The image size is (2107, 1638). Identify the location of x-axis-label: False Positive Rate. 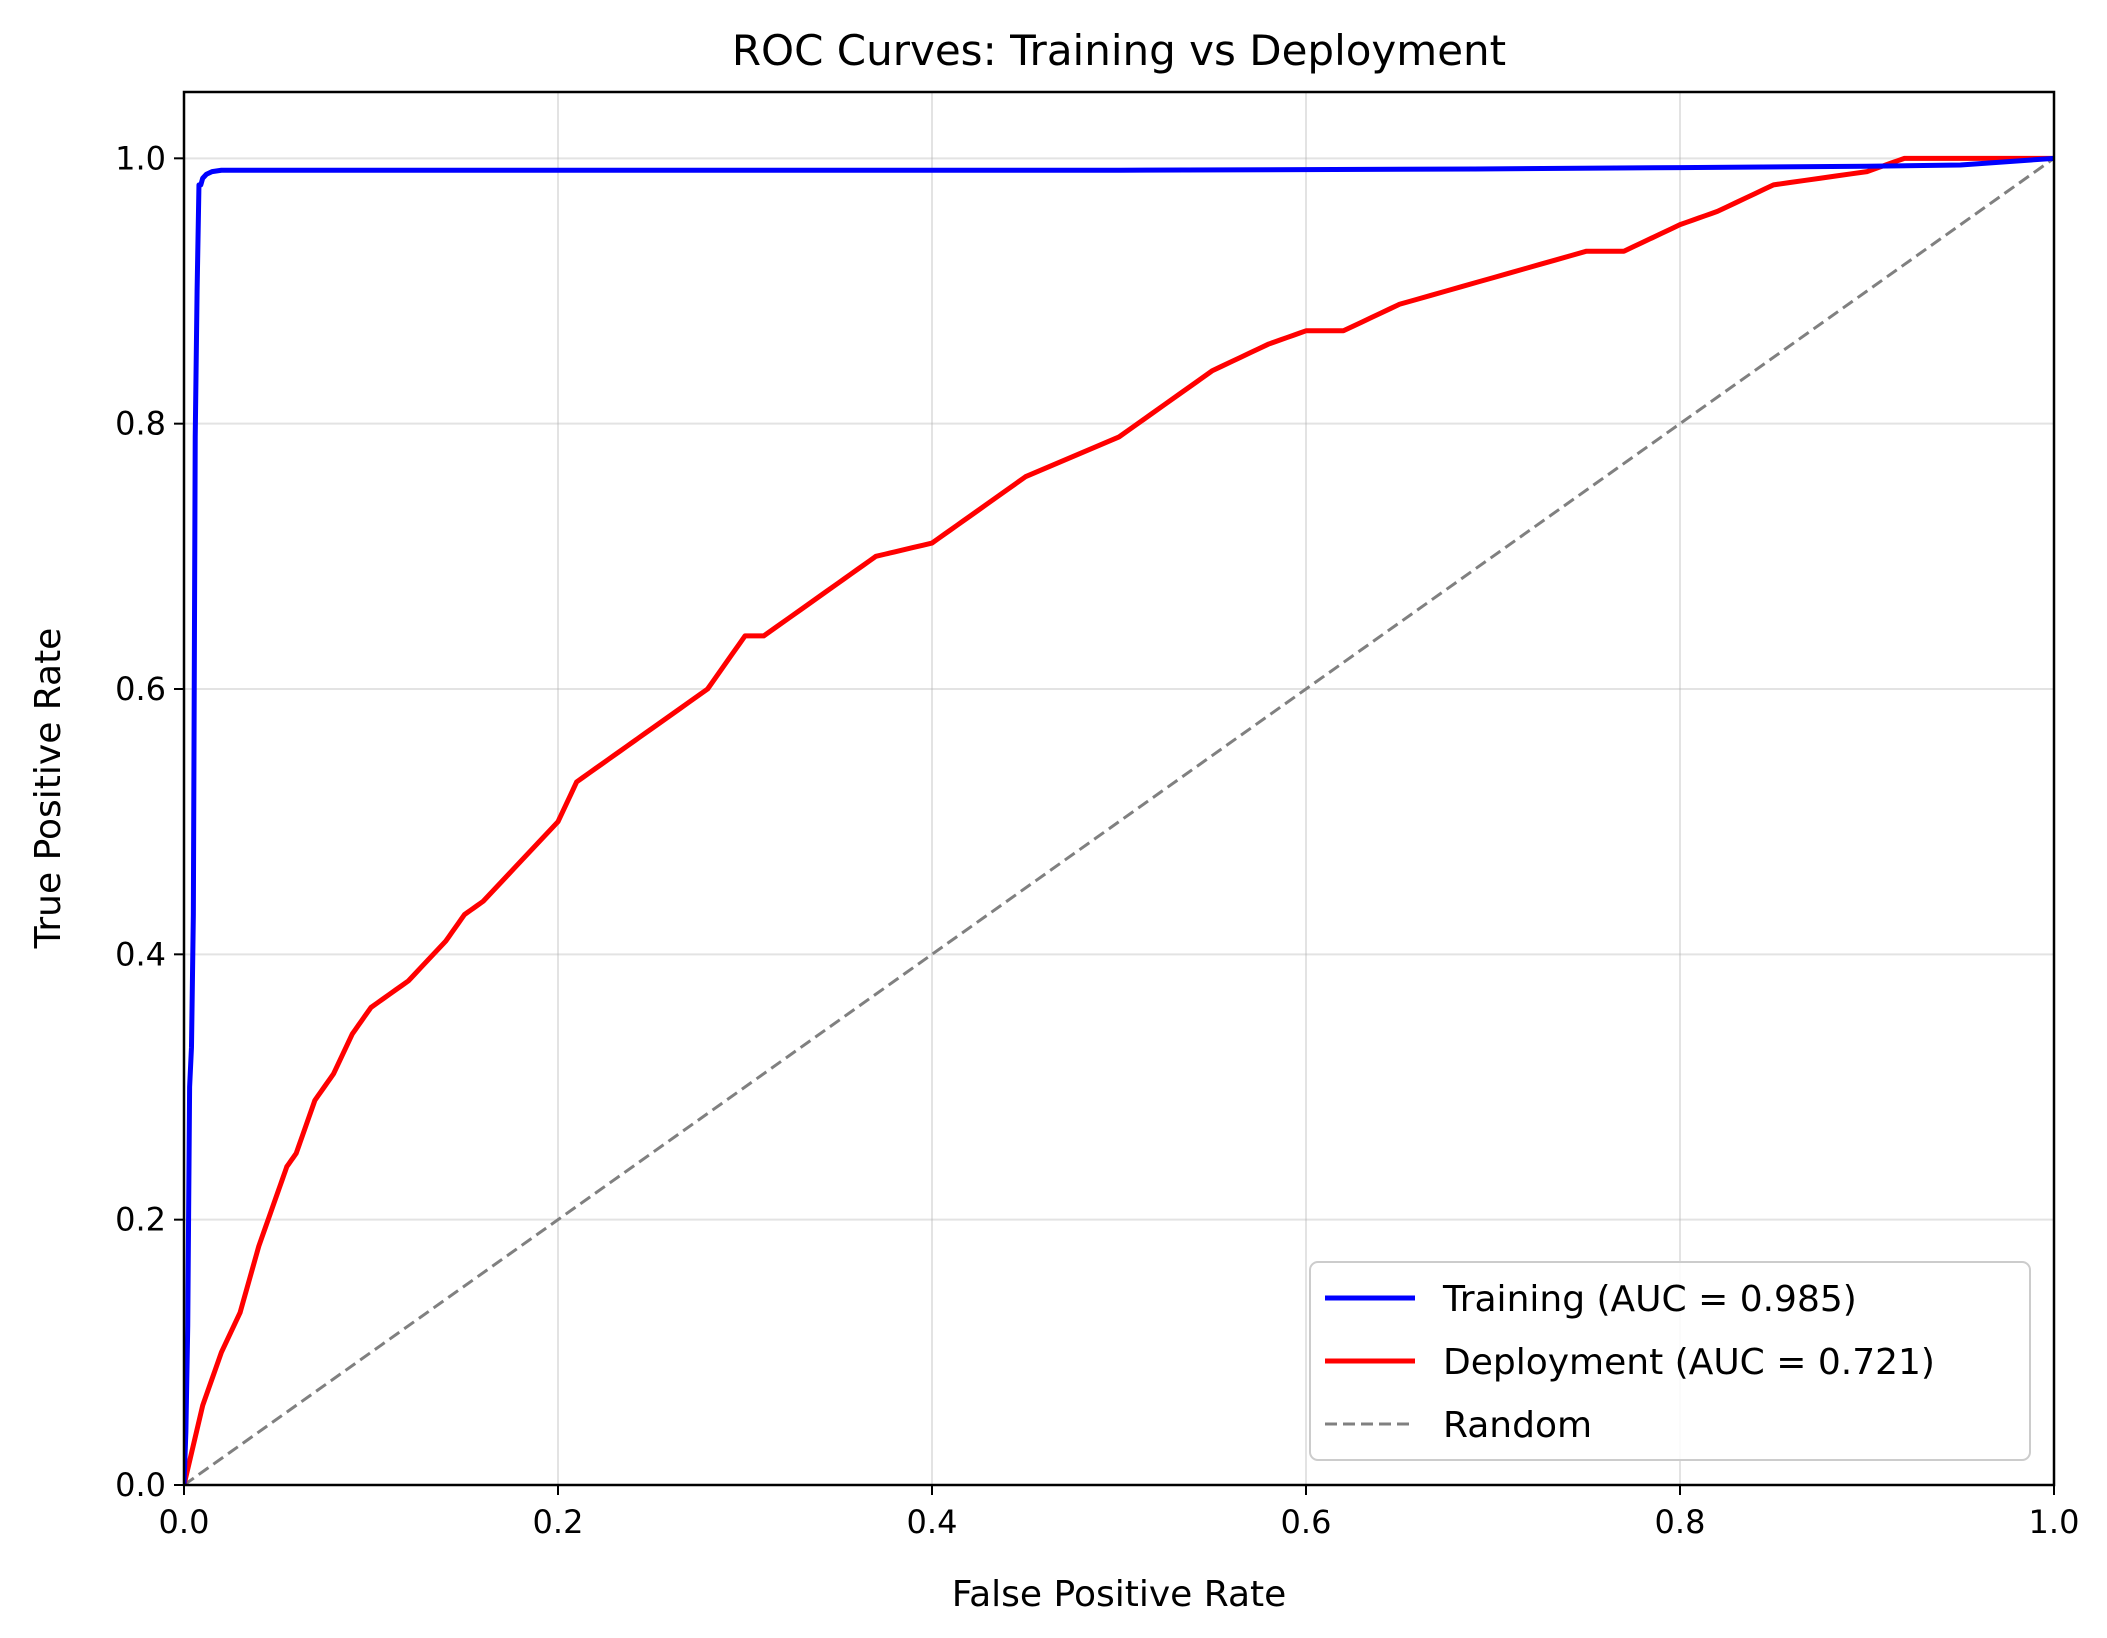
(1119, 1594).